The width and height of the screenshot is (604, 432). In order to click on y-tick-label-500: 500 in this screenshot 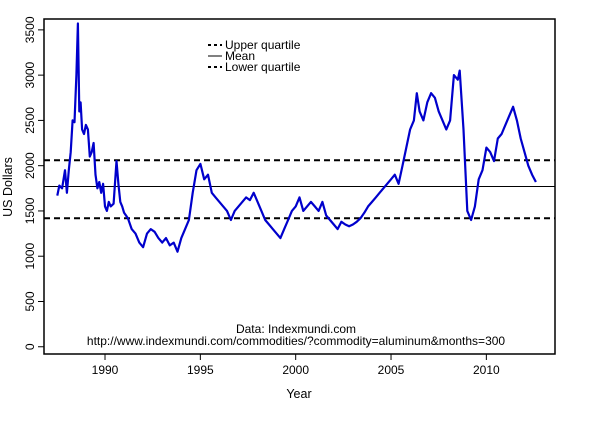, I will do `click(30, 301)`.